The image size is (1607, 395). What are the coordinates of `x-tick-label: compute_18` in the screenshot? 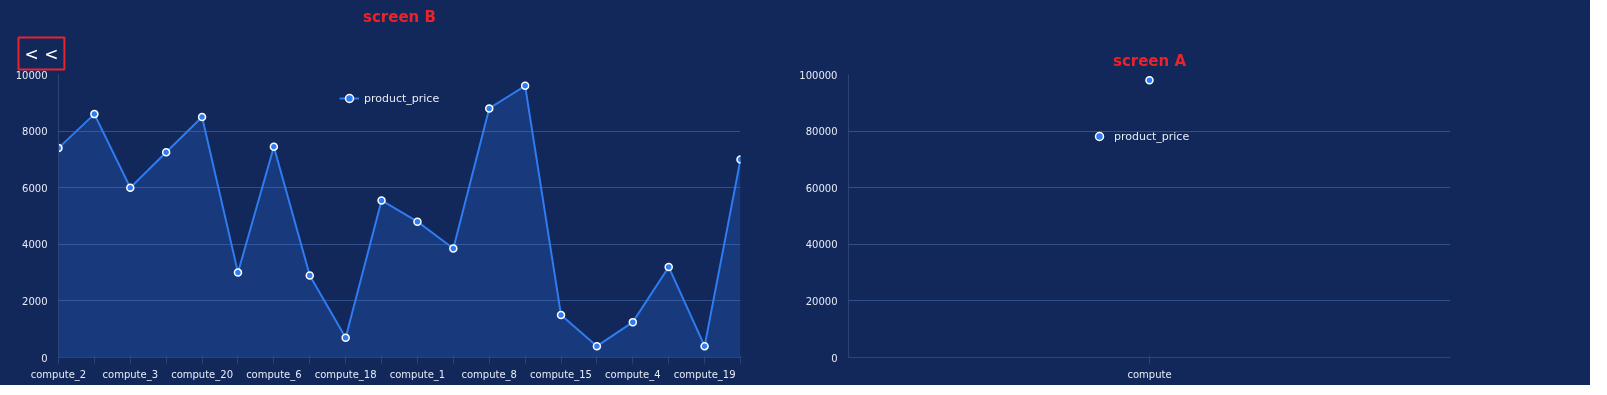 It's located at (345, 374).